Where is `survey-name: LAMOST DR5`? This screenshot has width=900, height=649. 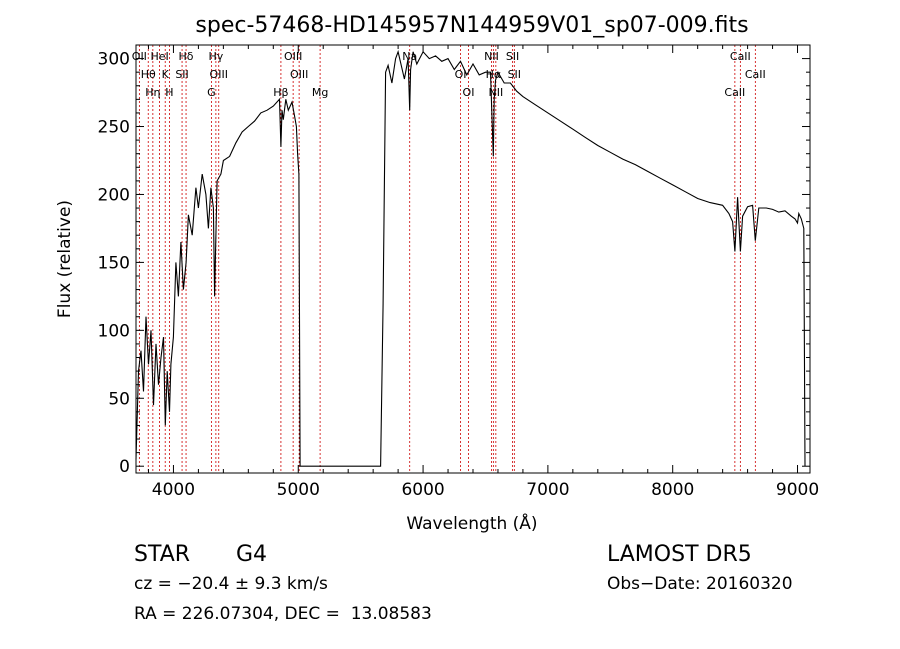
survey-name: LAMOST DR5 is located at coordinates (679, 554).